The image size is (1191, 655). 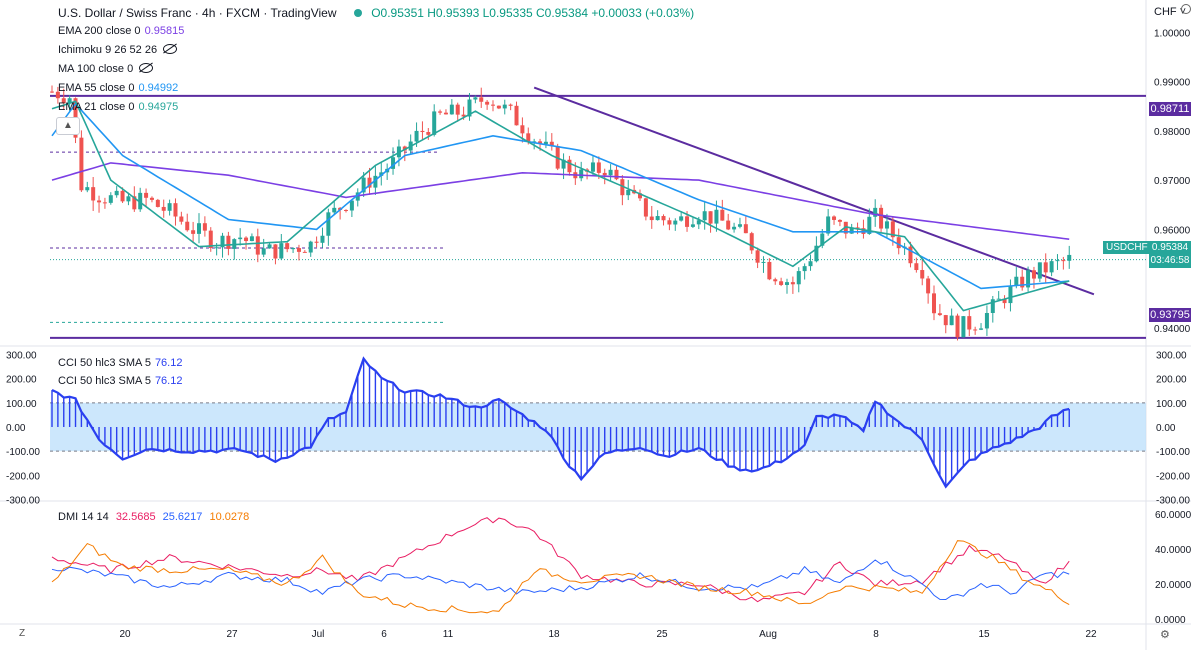 I want to click on time-tick-label: 22, so click(x=1091, y=634).